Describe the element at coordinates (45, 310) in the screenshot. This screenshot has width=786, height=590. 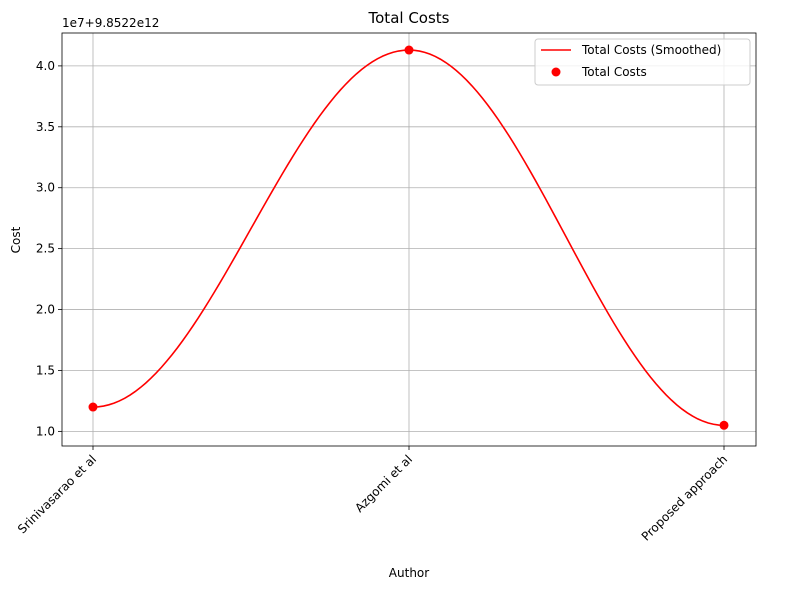
I see `y-tick-label: 2.0` at that location.